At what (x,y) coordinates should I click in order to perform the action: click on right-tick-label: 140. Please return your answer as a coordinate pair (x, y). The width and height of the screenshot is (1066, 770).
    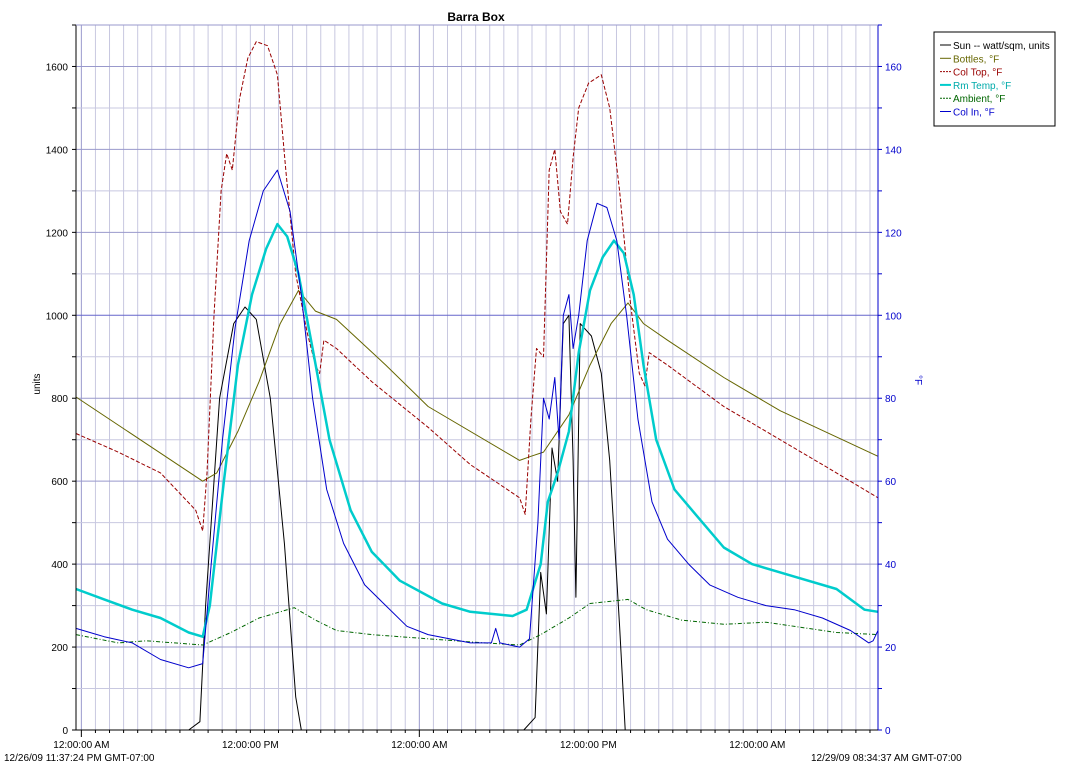
    Looking at the image, I should click on (893, 150).